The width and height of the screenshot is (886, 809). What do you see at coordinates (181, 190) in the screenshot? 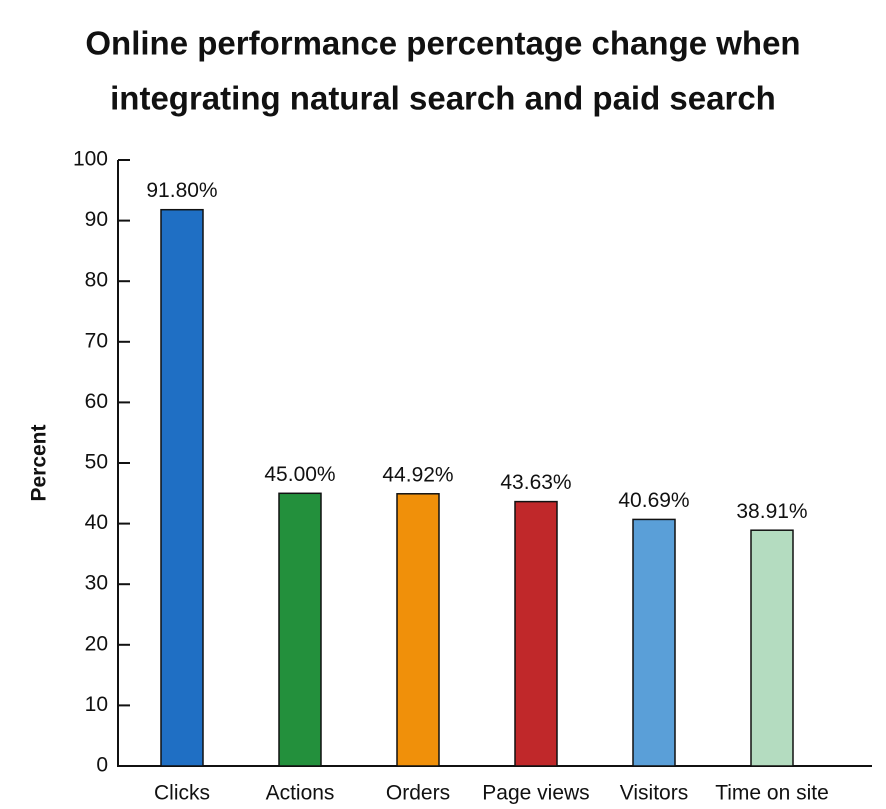
I see `data-label: 91.80%` at bounding box center [181, 190].